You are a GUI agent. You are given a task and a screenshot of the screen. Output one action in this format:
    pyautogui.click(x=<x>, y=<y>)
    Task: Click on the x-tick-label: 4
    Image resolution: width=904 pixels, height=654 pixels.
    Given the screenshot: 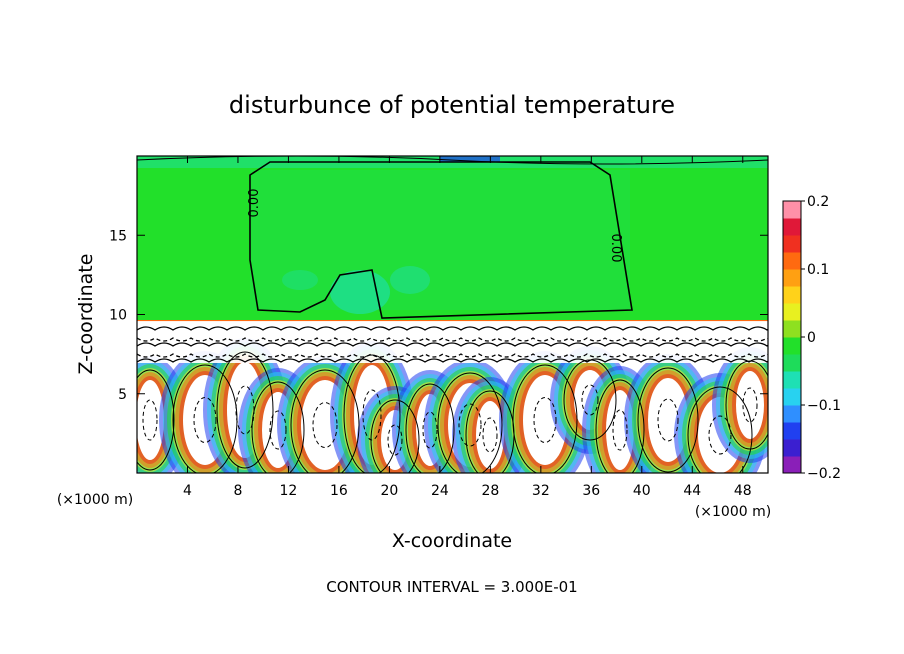 What is the action you would take?
    pyautogui.click(x=187, y=491)
    